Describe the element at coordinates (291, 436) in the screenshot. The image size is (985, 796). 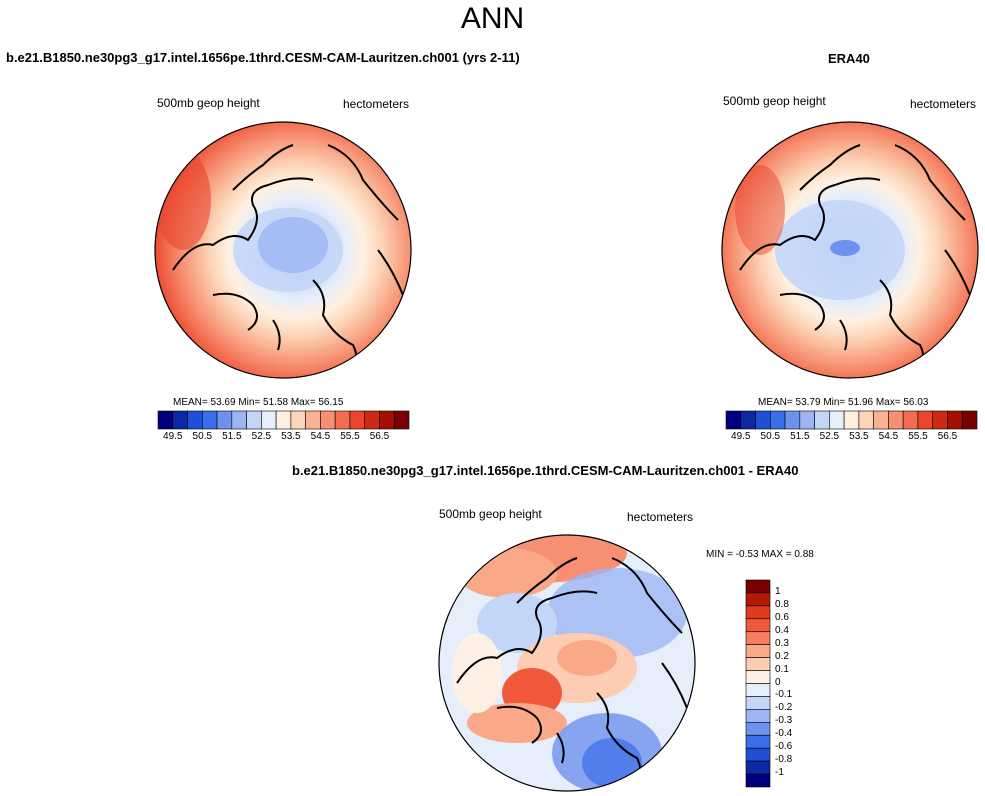
I see `colorbar-model-tick-label: 53.5` at that location.